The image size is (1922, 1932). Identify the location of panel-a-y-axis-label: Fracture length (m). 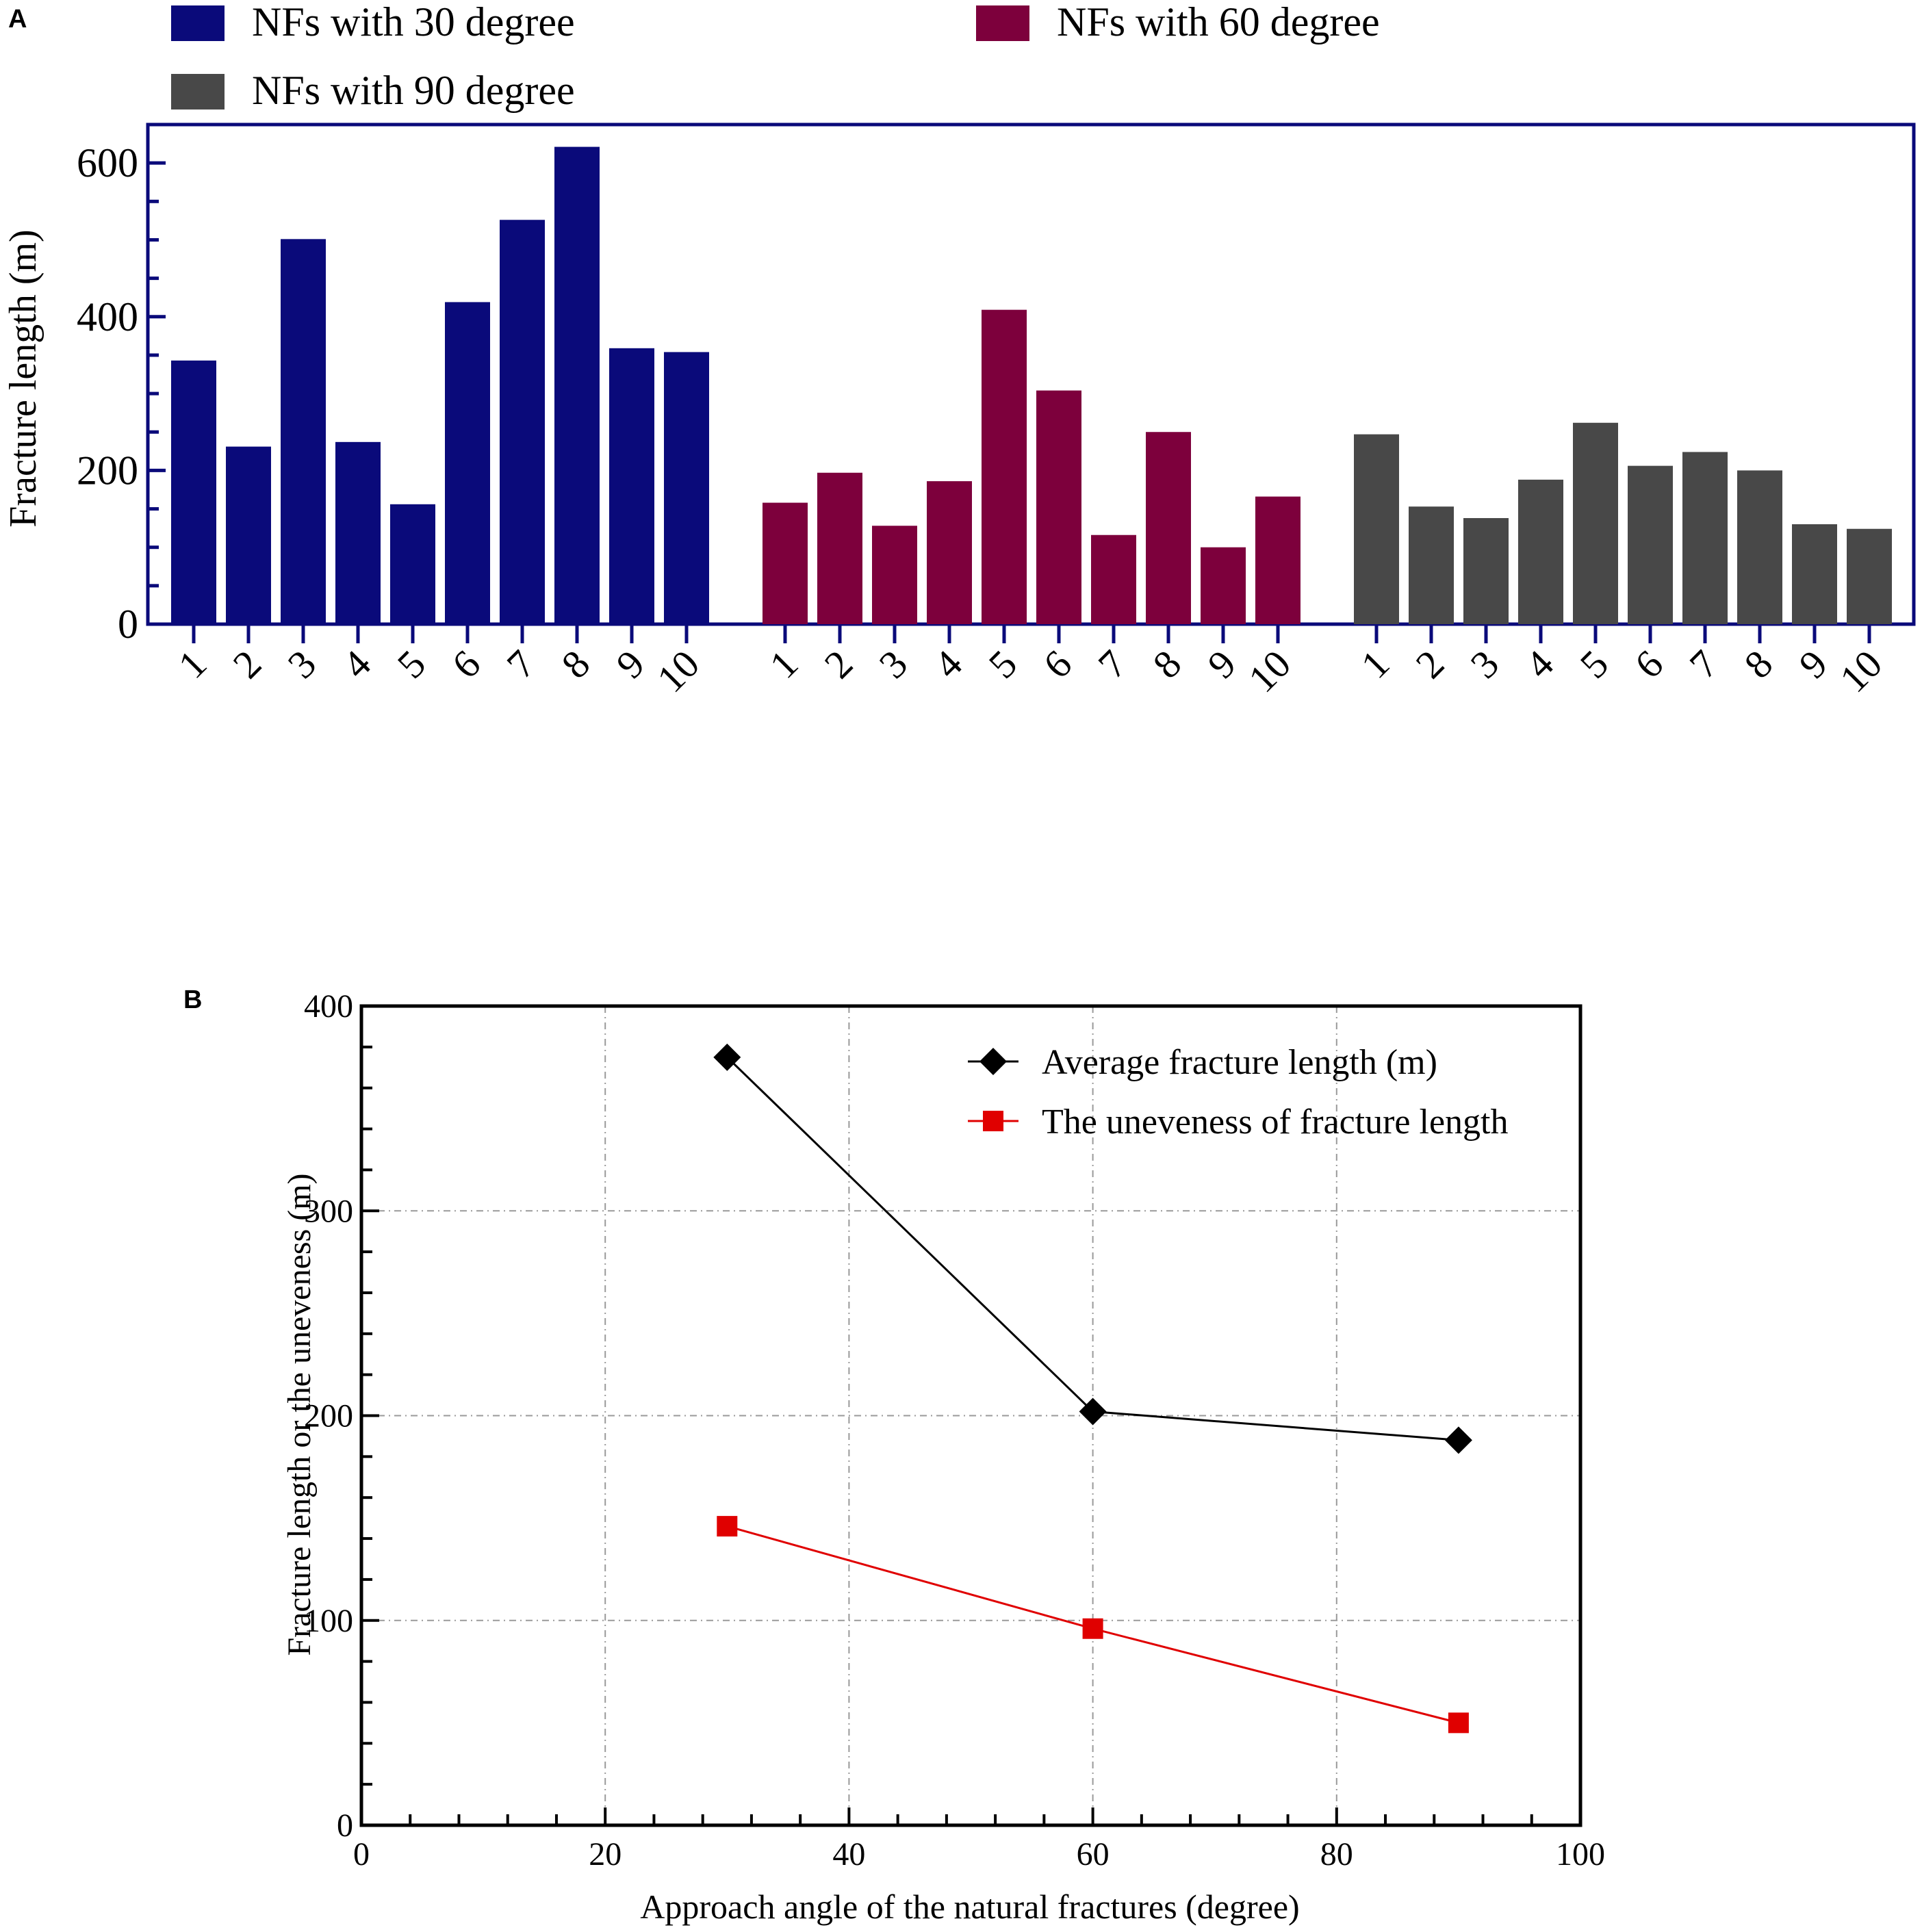
(23, 378).